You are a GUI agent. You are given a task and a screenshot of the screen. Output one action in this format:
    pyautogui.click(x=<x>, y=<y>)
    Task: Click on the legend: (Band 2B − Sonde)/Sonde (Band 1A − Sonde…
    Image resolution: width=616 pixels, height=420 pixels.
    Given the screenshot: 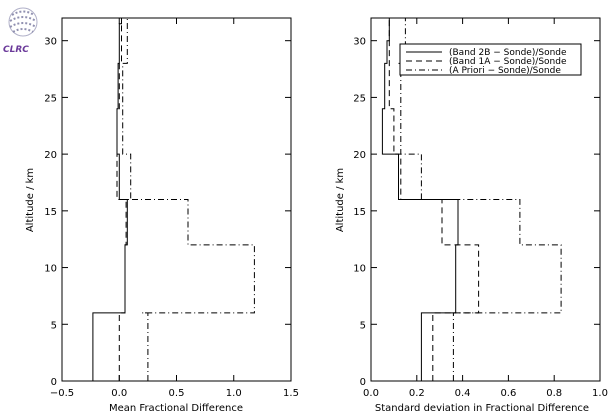 What is the action you would take?
    pyautogui.click(x=490, y=59)
    